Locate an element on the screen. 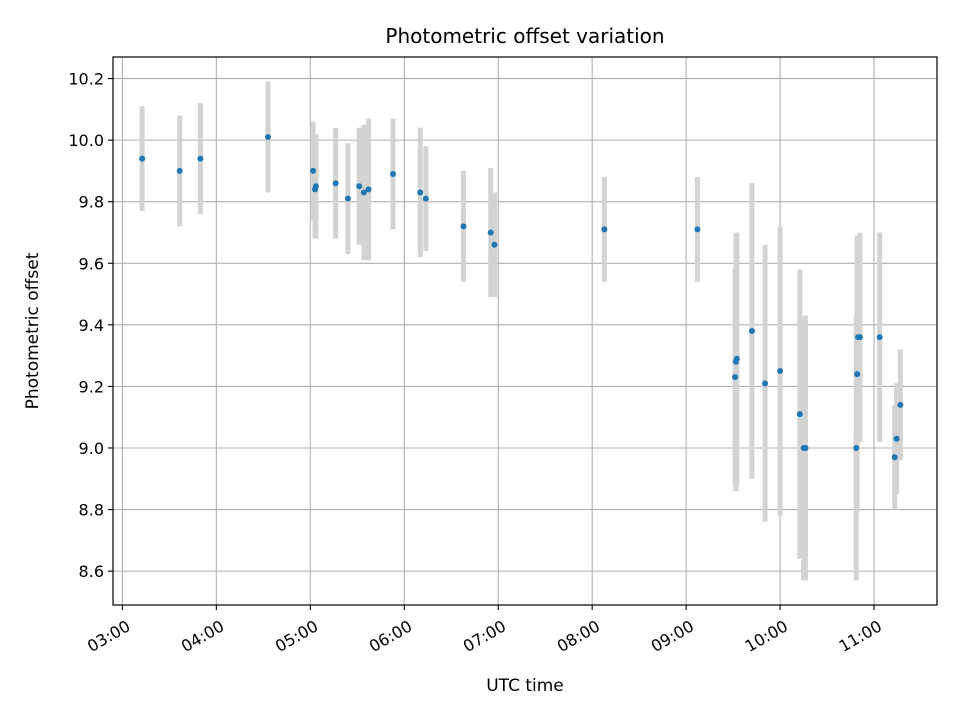 The width and height of the screenshot is (960, 720). y-tick-label: 9.4 is located at coordinates (91, 325).